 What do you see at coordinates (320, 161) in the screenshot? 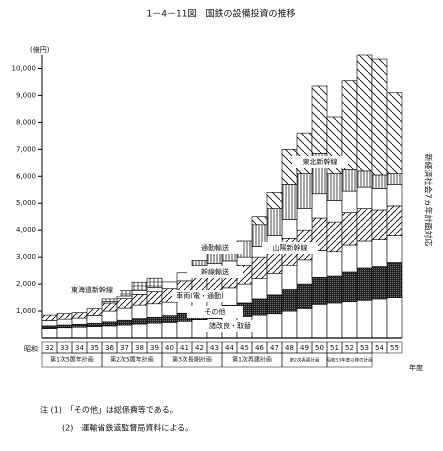
I see `series-label: 東北新幹線` at bounding box center [320, 161].